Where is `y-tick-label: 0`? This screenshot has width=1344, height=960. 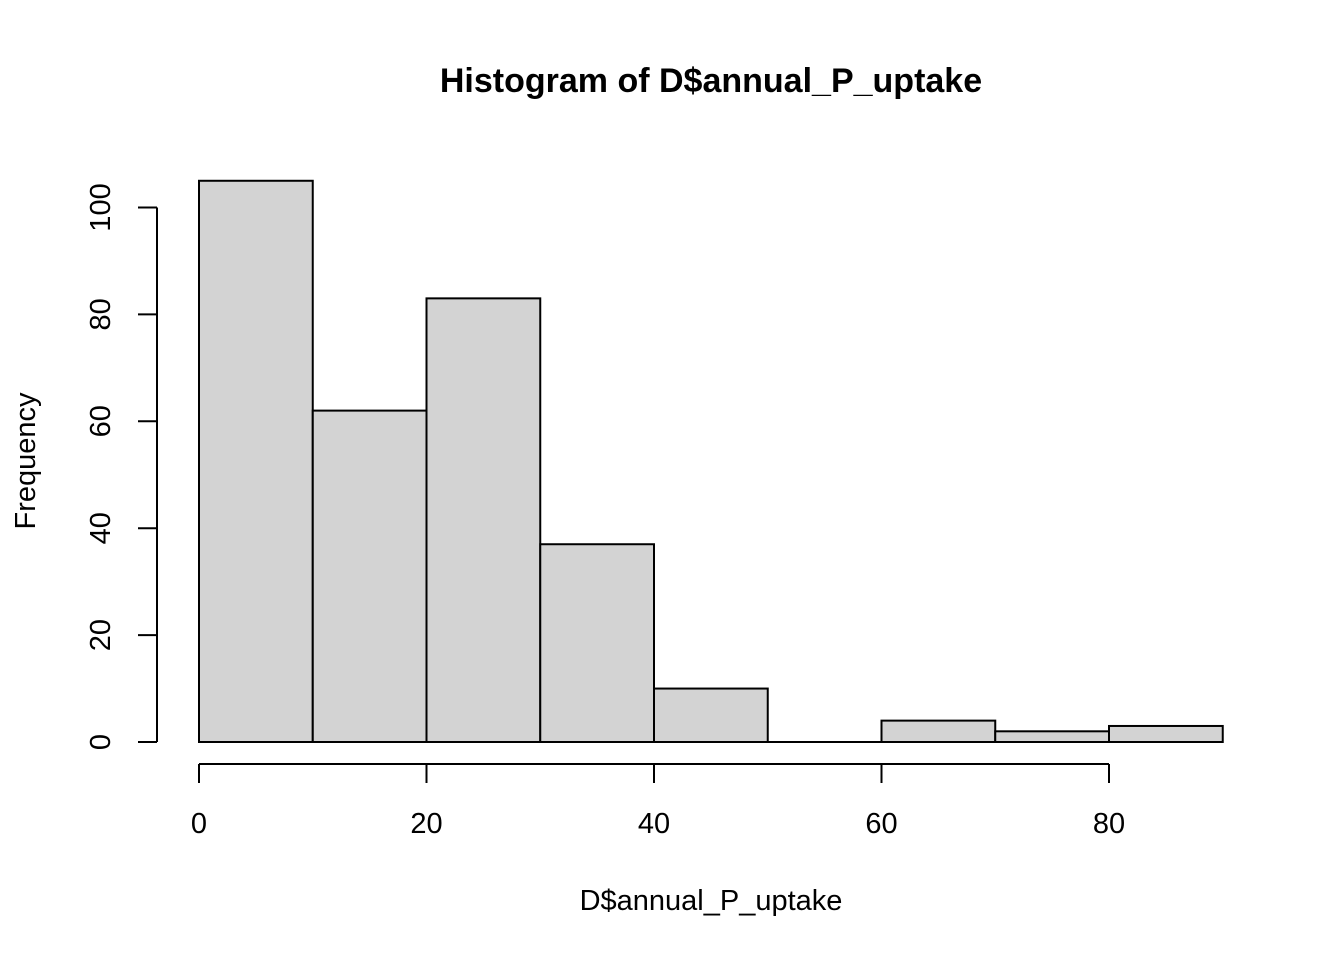
y-tick-label: 0 is located at coordinates (101, 742).